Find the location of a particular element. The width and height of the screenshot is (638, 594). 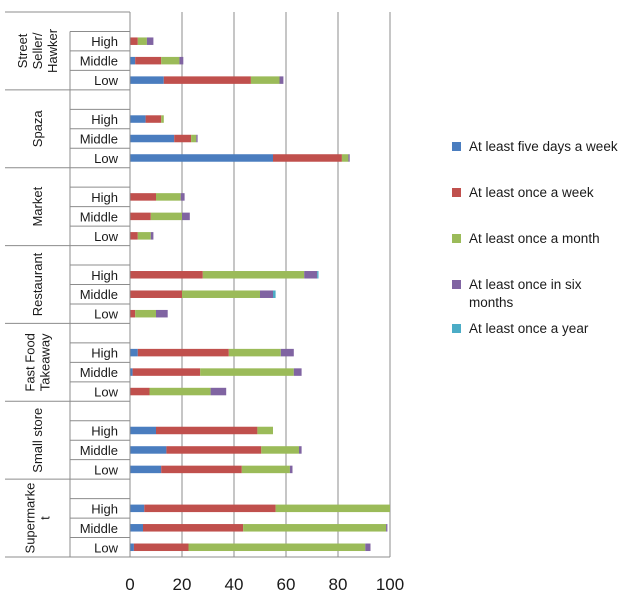

group-label: t is located at coordinates (45, 518).